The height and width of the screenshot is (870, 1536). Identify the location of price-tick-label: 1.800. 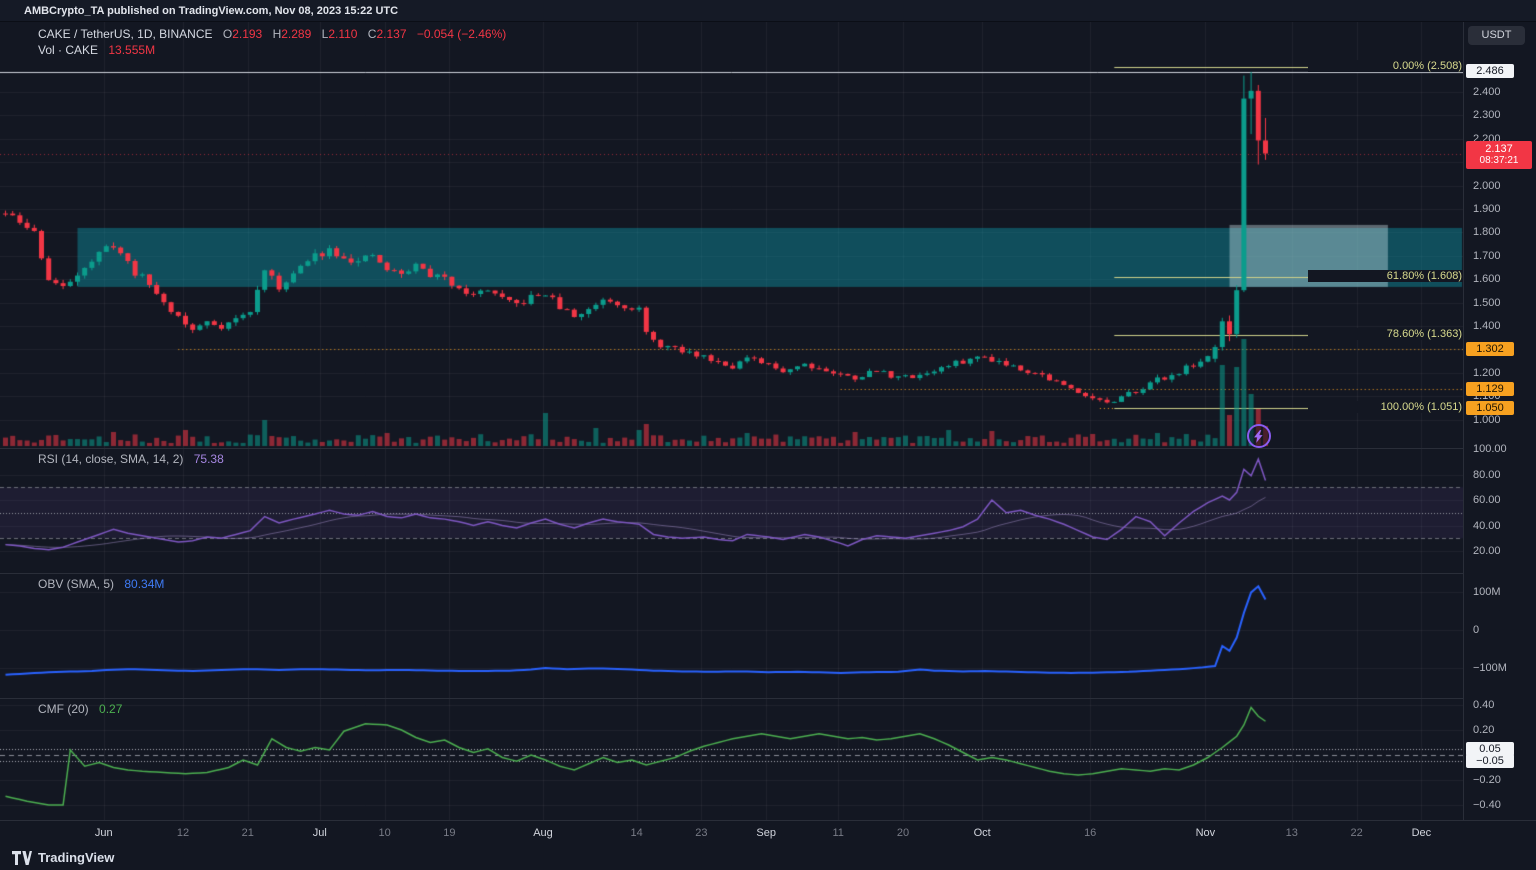
(1487, 232).